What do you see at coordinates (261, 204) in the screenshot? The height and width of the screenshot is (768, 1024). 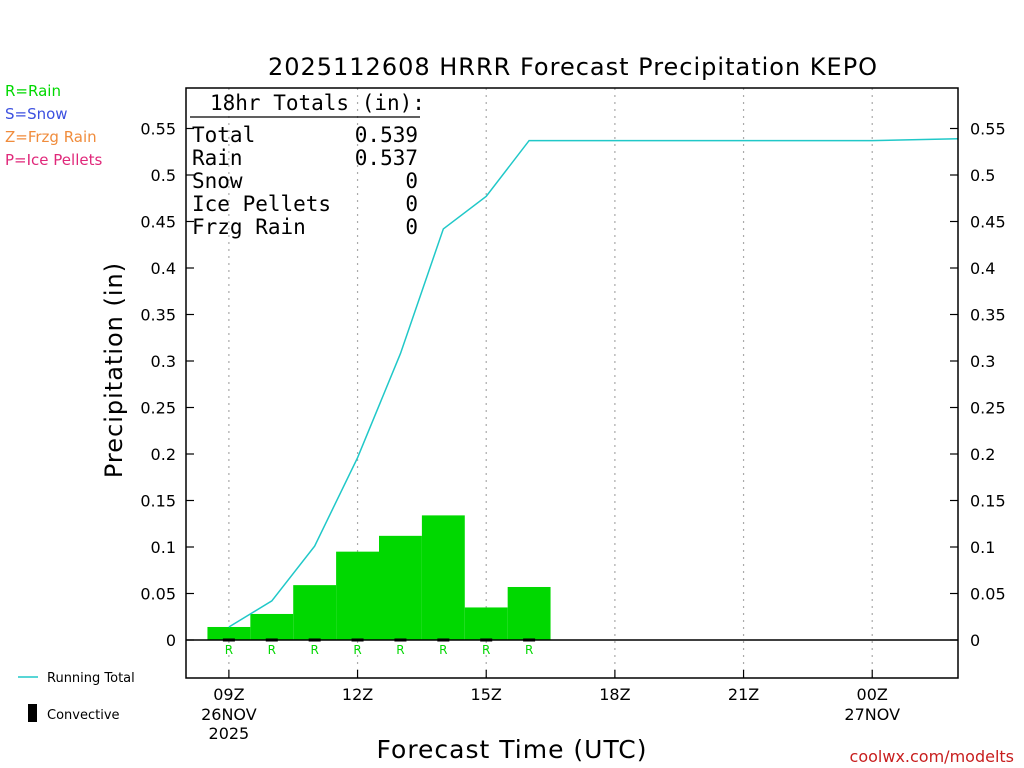 I see `totals-label-3: Ice Pellets` at bounding box center [261, 204].